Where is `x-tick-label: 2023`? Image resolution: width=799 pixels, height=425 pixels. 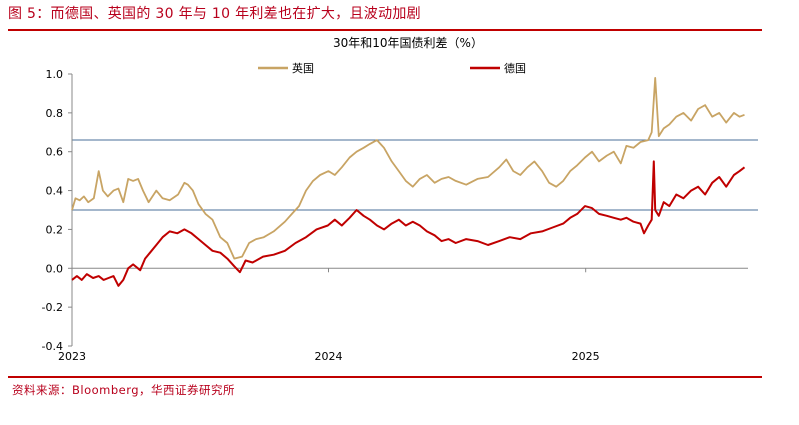 x-tick-label: 2023 is located at coordinates (72, 356).